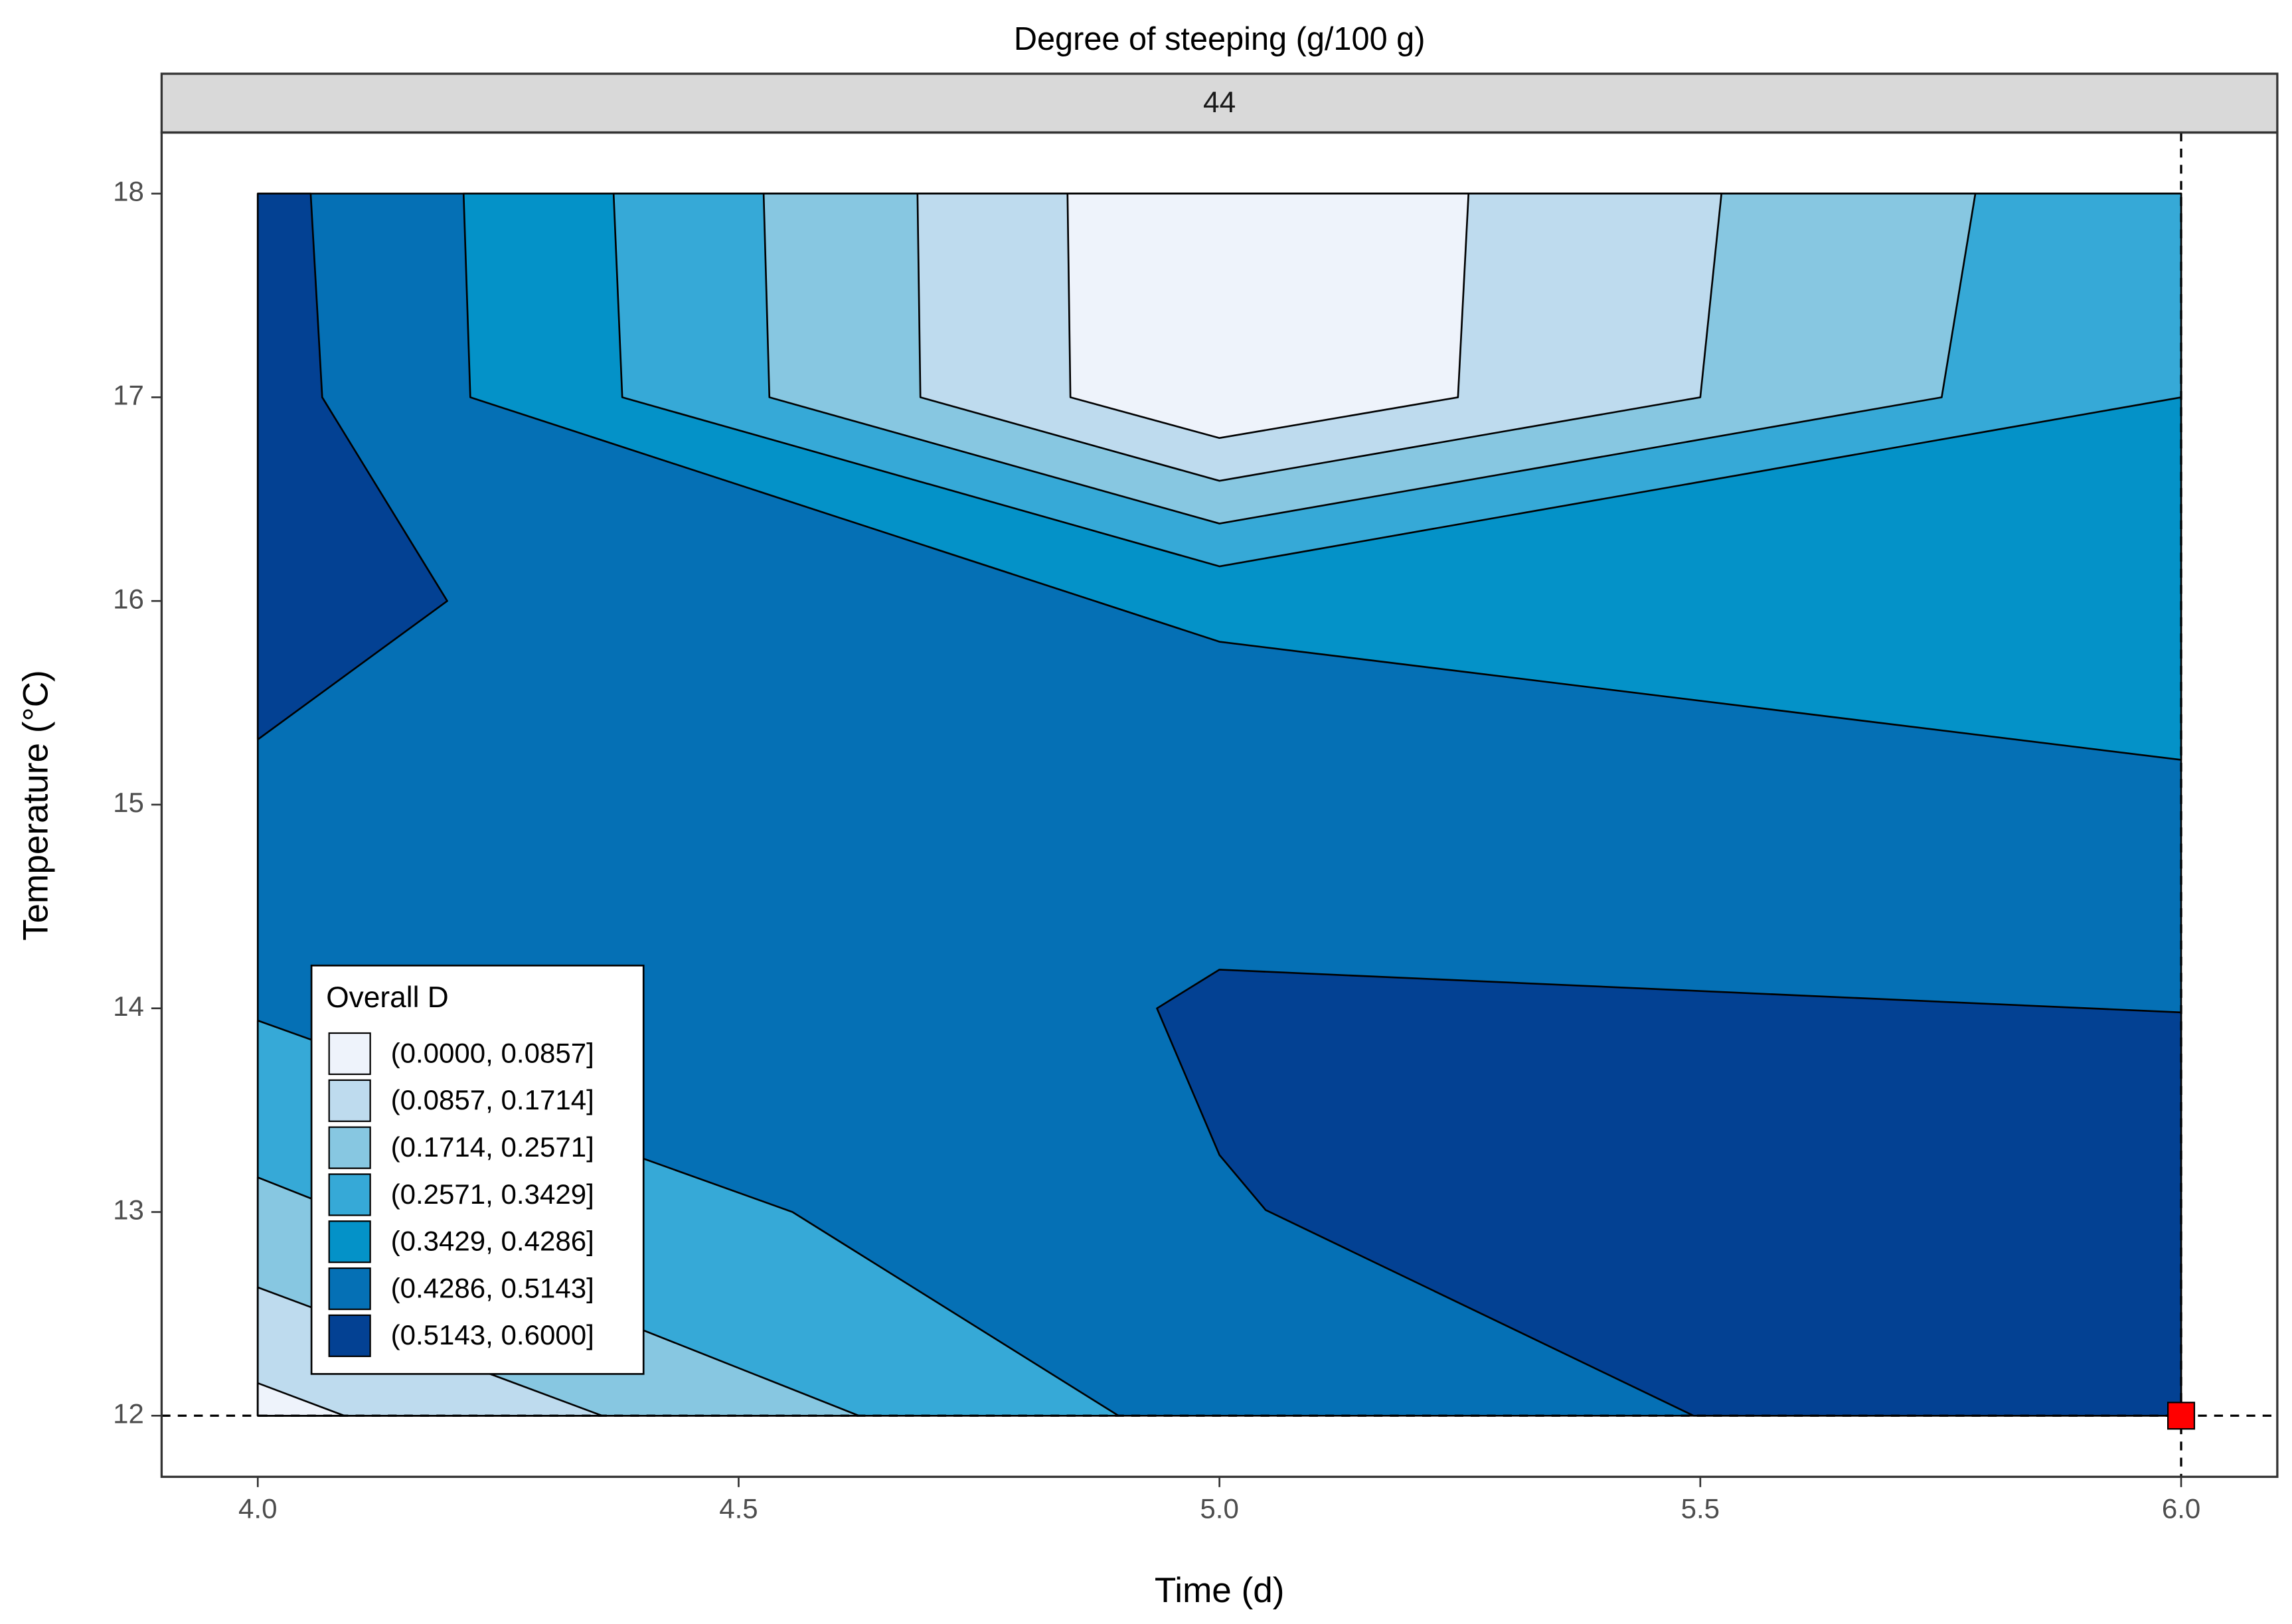 The image size is (2292, 1624). Describe the element at coordinates (128, 191) in the screenshot. I see `y-tick-label: 18` at that location.